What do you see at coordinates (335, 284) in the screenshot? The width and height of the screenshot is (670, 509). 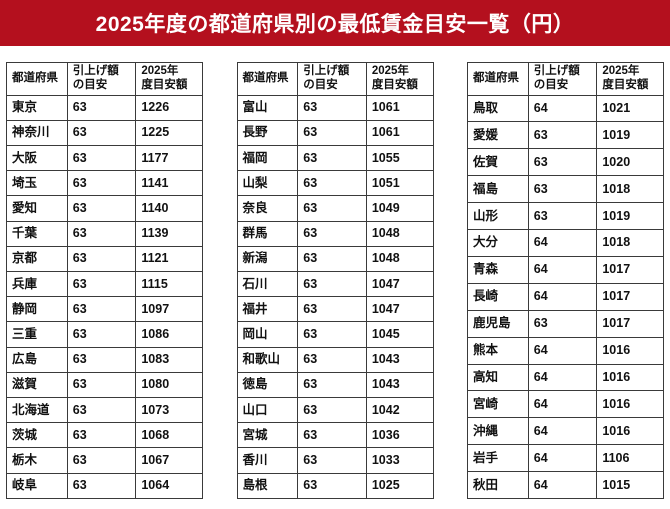 I see `table-row: 石川 63 1047` at bounding box center [335, 284].